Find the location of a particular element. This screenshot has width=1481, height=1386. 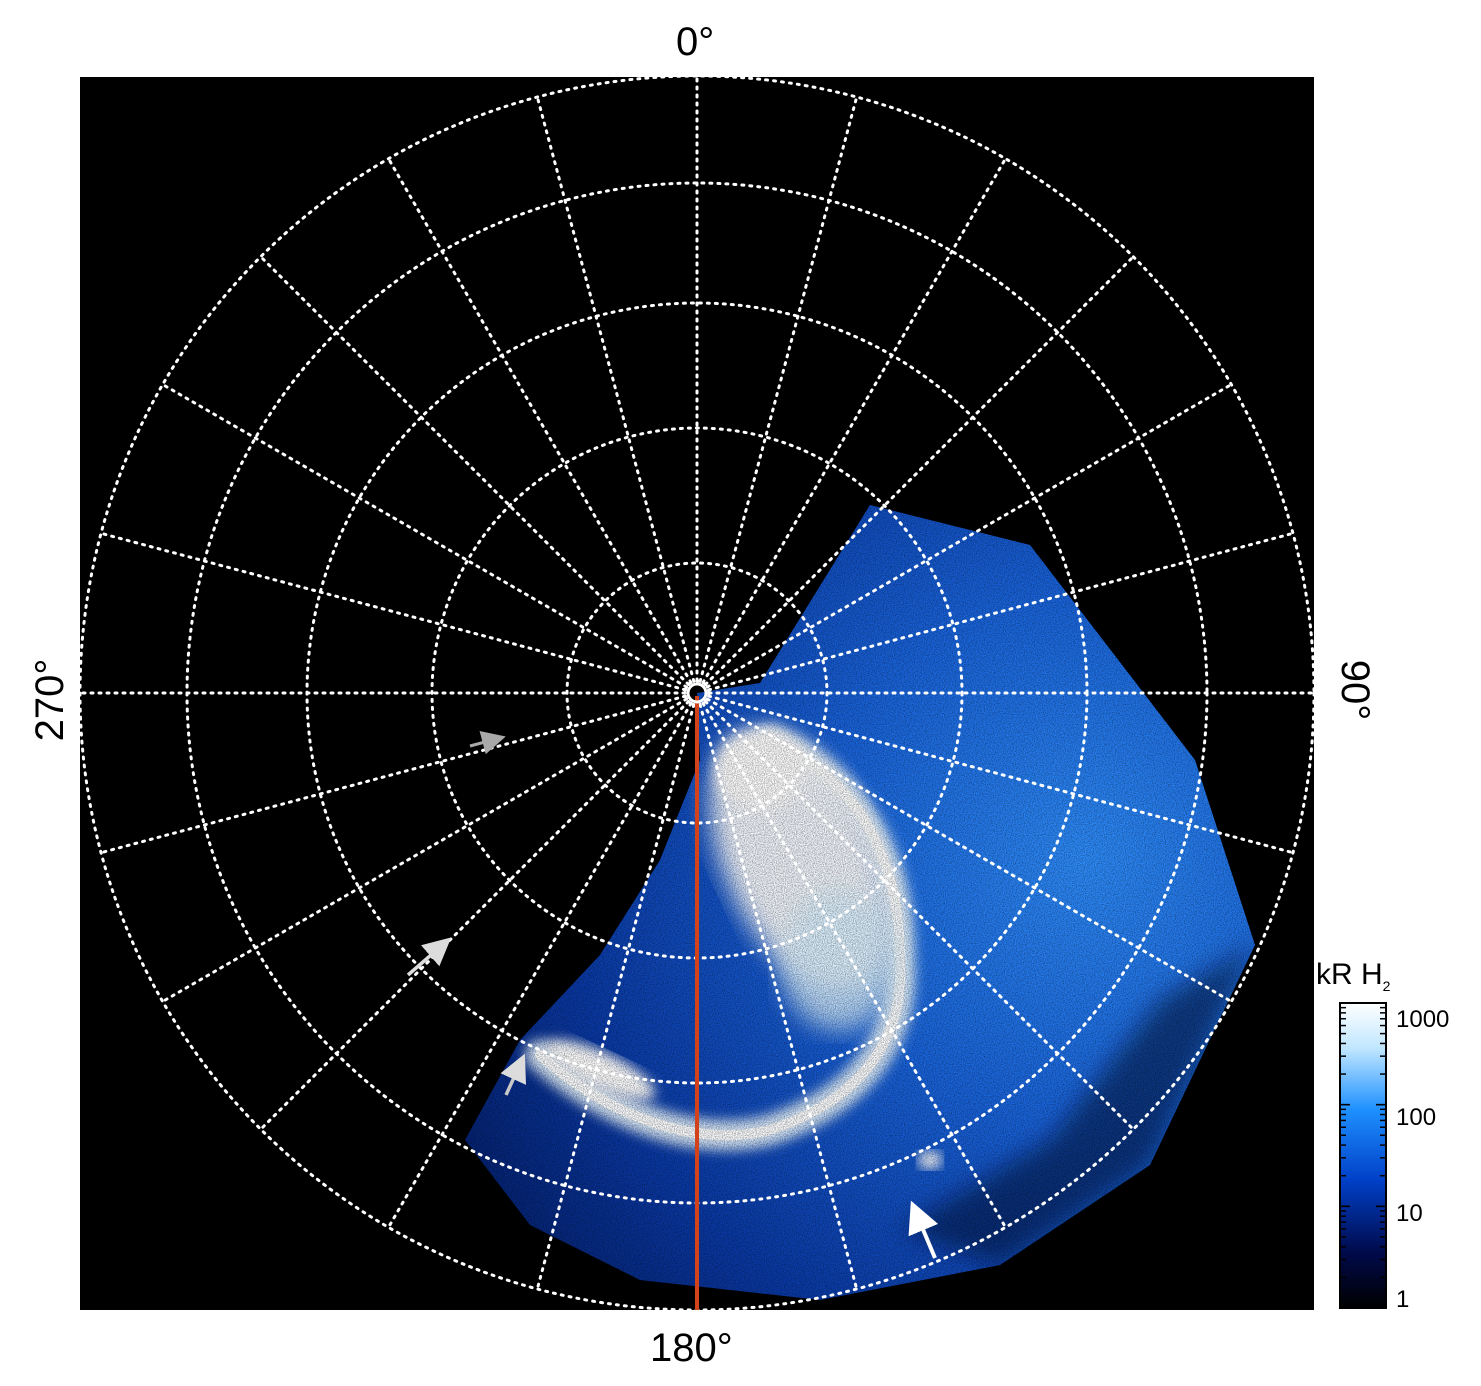

colorbar-tick-label: 1 is located at coordinates (1403, 1299).